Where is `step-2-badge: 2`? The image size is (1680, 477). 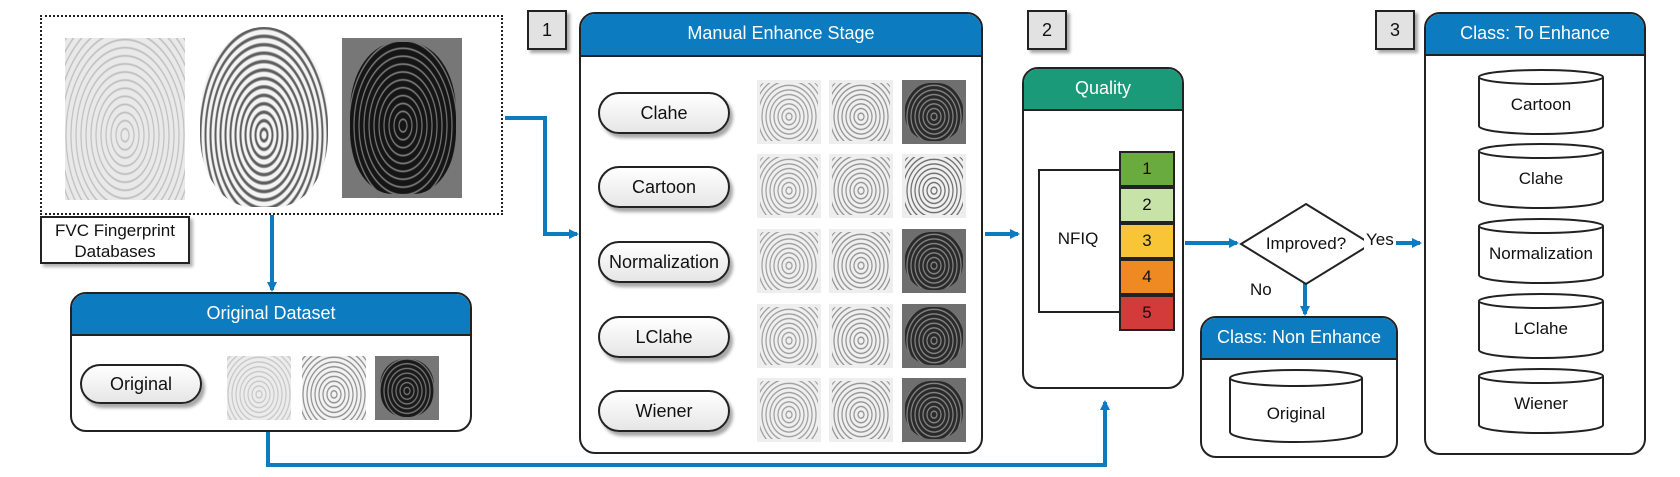
step-2-badge: 2 is located at coordinates (1047, 30).